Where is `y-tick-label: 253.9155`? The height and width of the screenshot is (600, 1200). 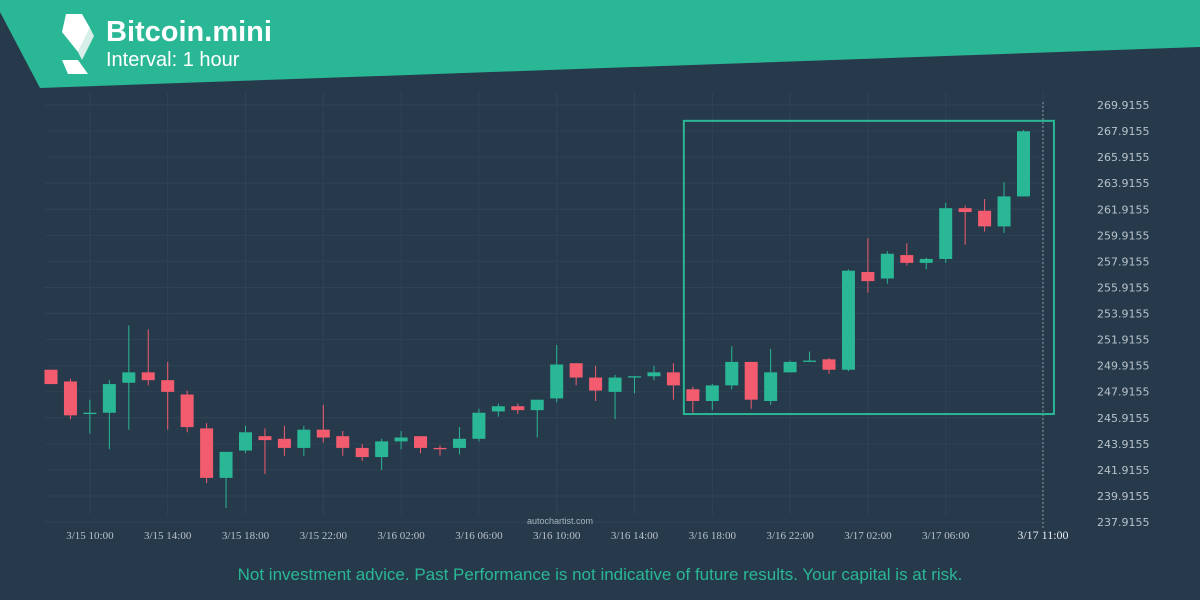
y-tick-label: 253.9155 is located at coordinates (1123, 314).